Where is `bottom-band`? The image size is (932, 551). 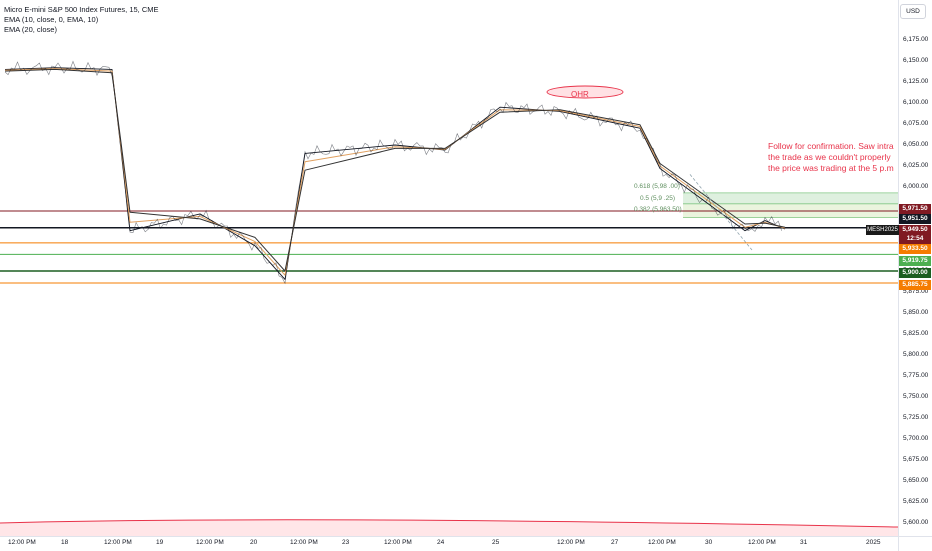
bottom-band is located at coordinates (449, 527).